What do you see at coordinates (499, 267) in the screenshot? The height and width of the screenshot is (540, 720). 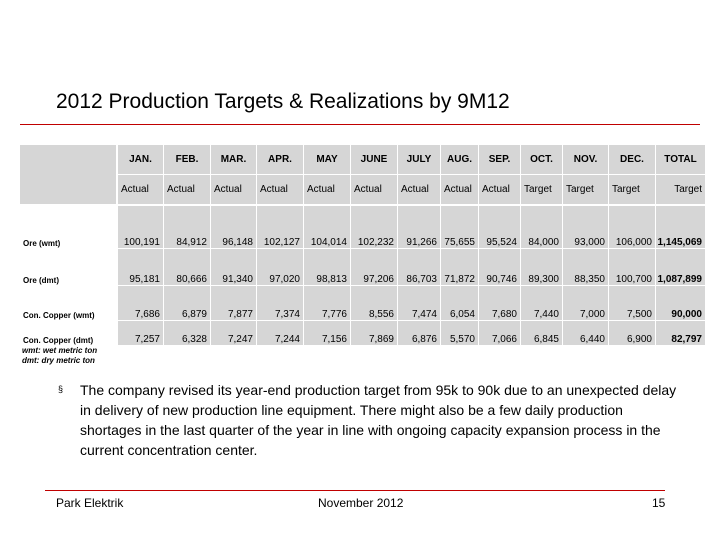 I see `value-cell: 90,746` at bounding box center [499, 267].